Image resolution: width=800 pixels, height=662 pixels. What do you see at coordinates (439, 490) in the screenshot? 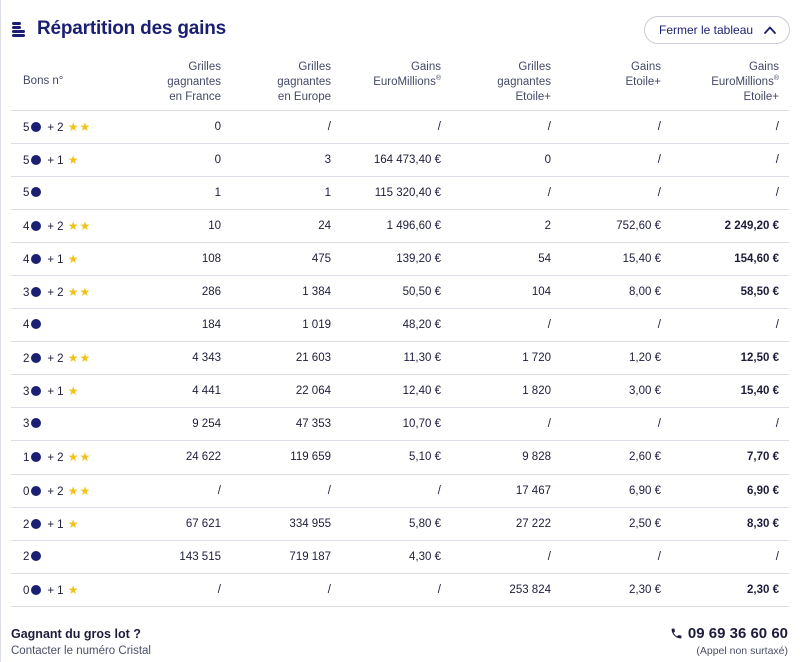
I see `gain-euromillions: /` at bounding box center [439, 490].